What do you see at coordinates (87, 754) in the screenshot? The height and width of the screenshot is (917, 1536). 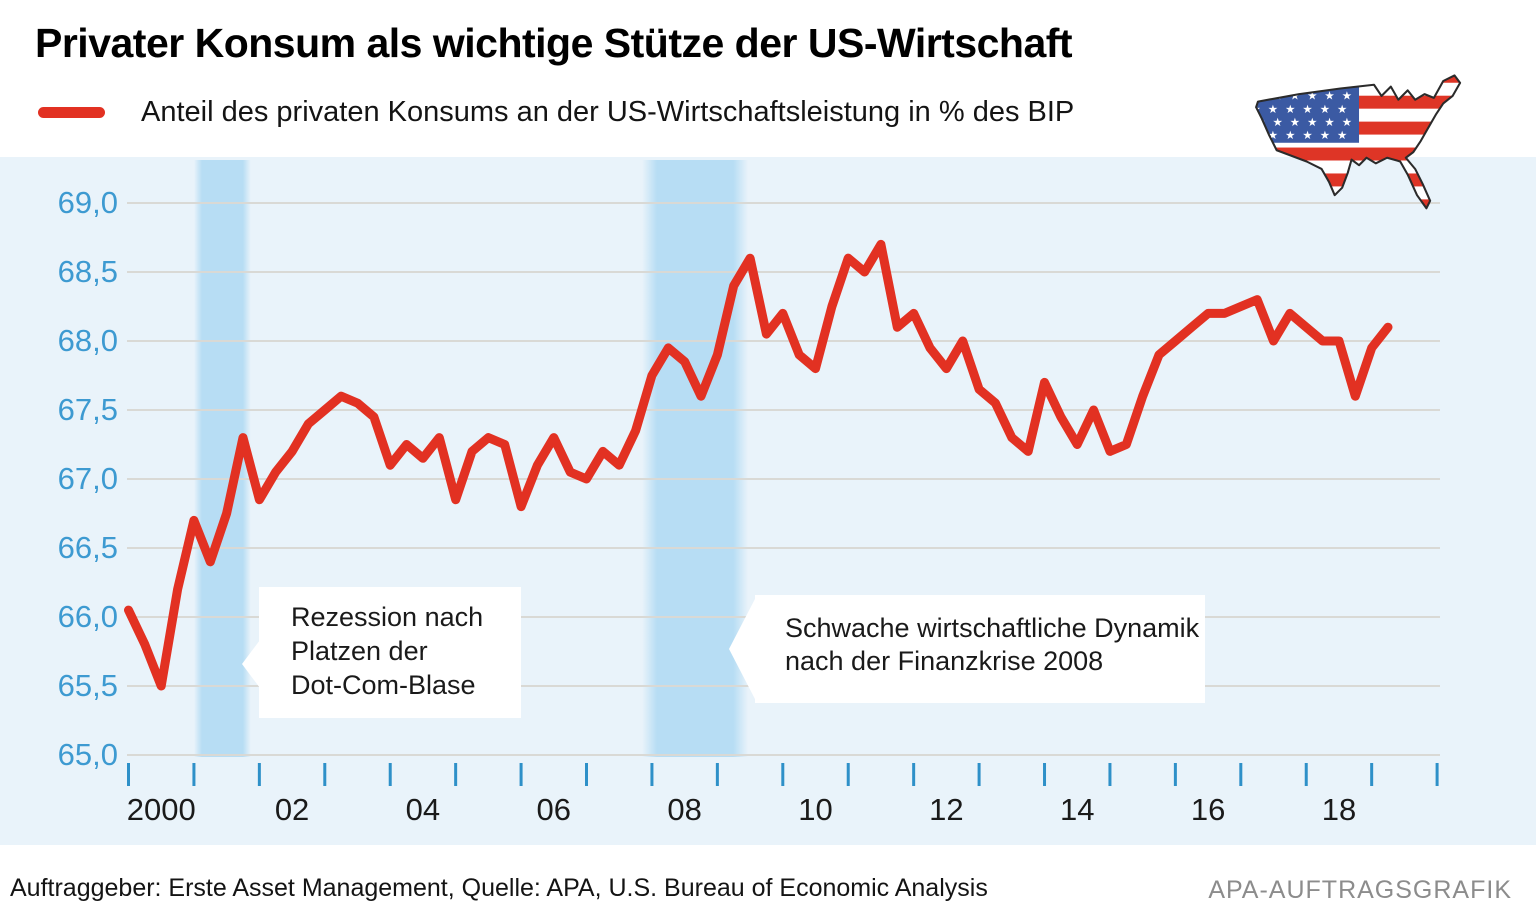 I see `y-axis-label: 65,0` at bounding box center [87, 754].